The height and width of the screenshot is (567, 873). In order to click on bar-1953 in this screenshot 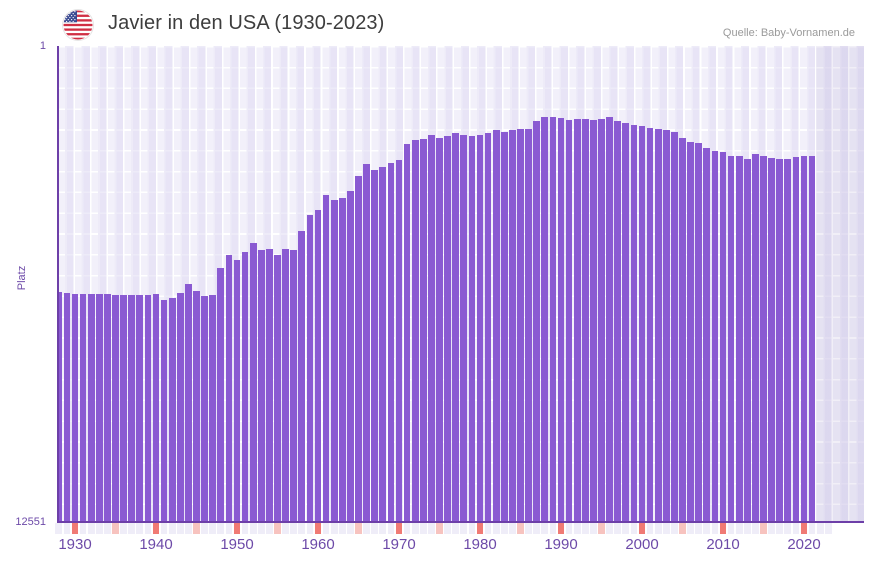, I will do `click(261, 386)`.